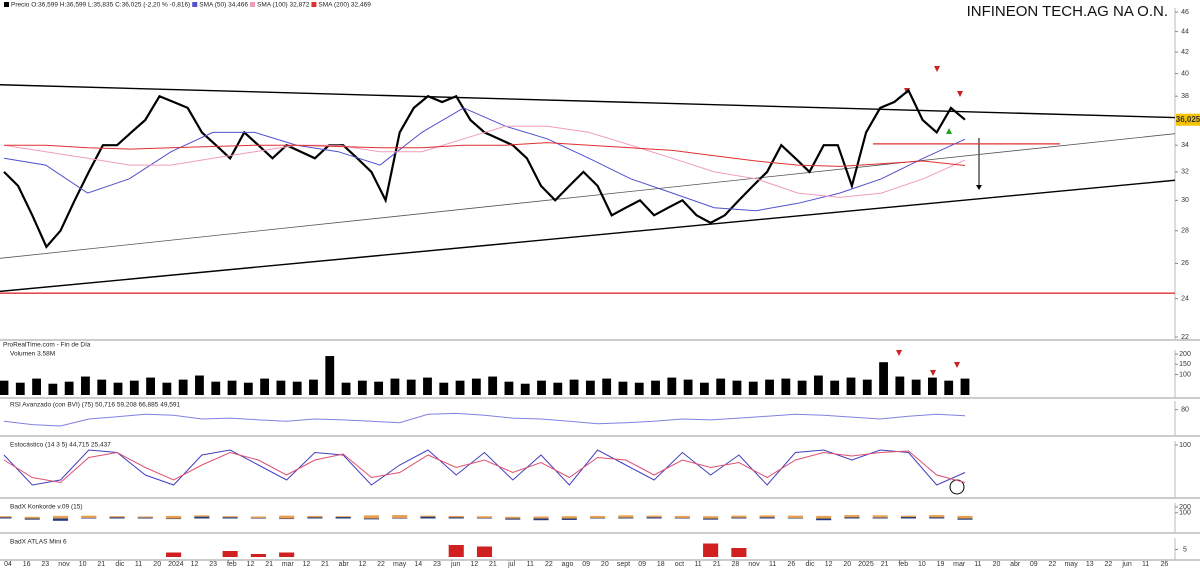  What do you see at coordinates (679, 564) in the screenshot?
I see `x-tick-label: oct` at bounding box center [679, 564].